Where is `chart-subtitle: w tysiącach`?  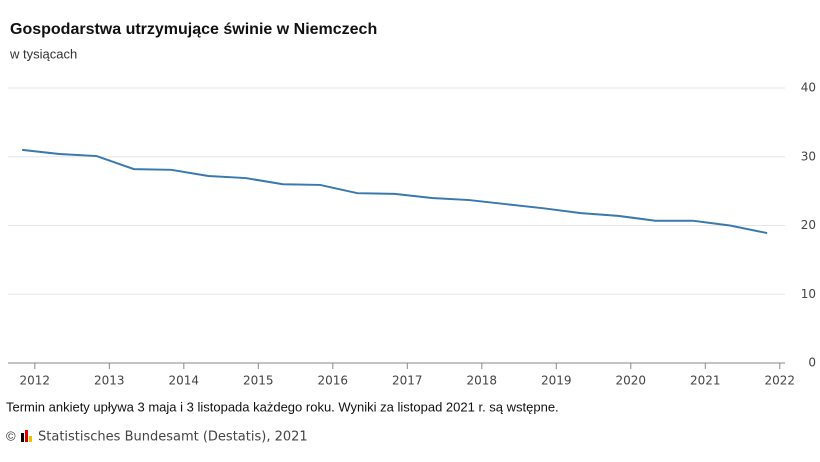 chart-subtitle: w tysiącach is located at coordinates (43, 53).